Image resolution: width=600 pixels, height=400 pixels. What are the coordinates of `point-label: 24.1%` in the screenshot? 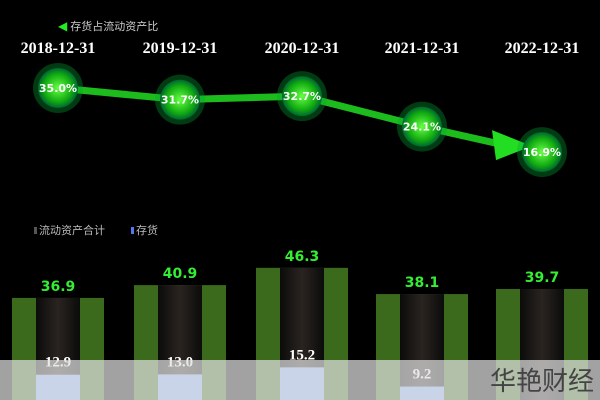 It's located at (422, 127).